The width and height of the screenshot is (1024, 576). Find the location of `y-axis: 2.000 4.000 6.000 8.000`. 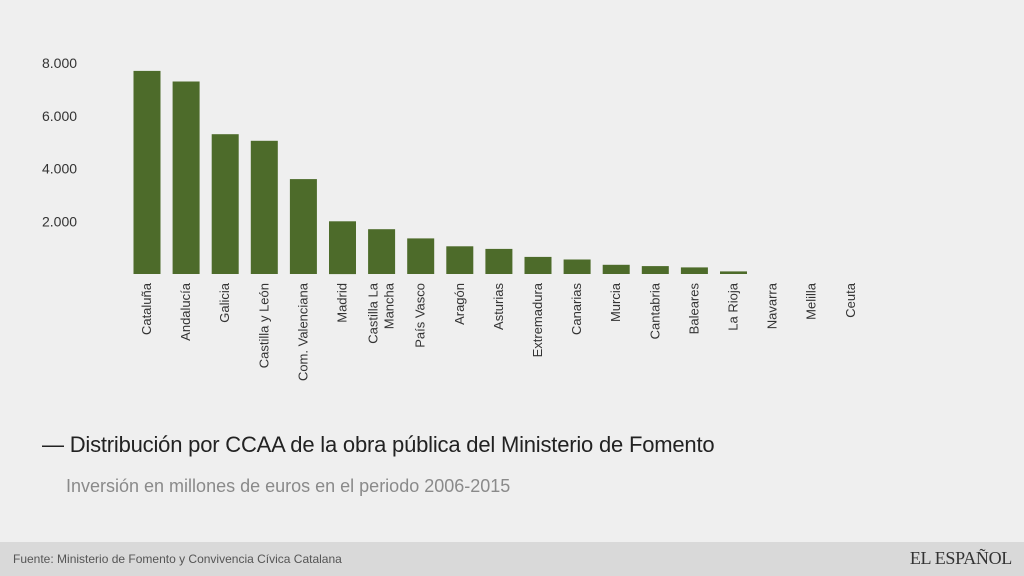

y-axis: 2.000 4.000 6.000 8.000 is located at coordinates (59, 142).